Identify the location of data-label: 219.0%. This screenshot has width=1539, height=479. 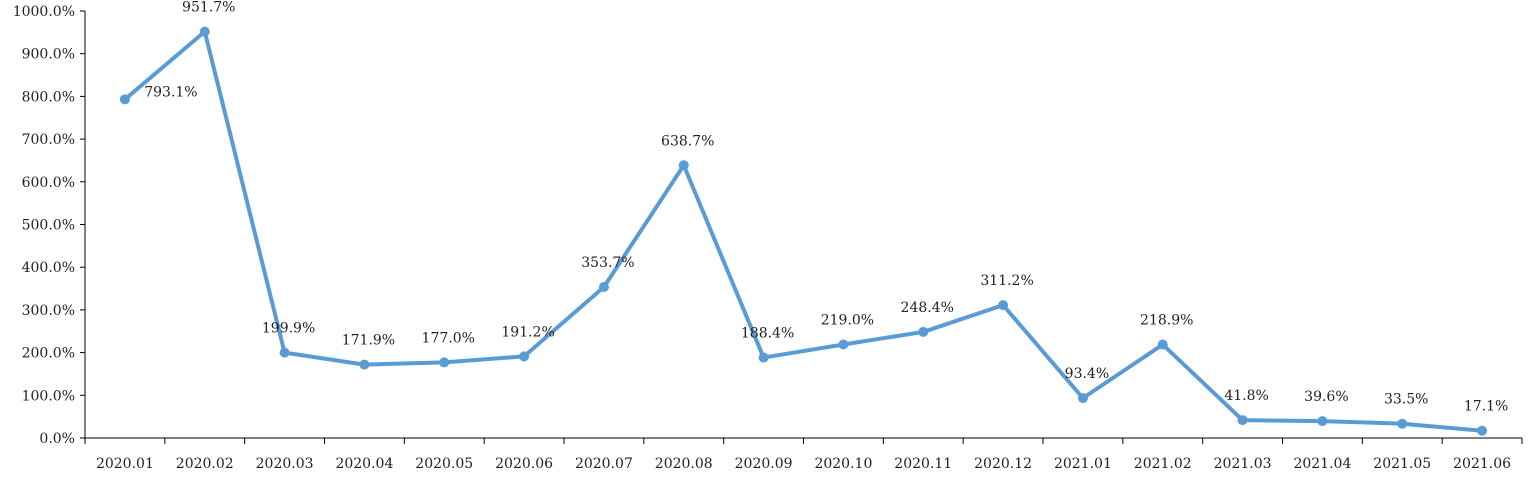
(847, 320).